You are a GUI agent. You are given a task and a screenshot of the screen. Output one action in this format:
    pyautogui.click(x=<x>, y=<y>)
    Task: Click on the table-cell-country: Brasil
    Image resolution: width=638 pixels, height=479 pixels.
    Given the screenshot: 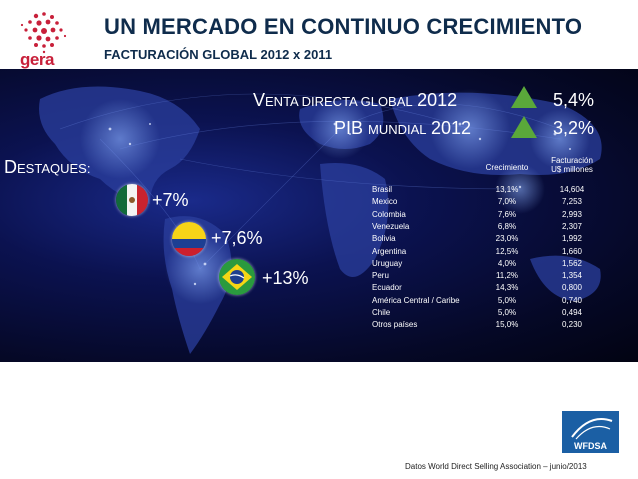 What is the action you would take?
    pyautogui.click(x=382, y=189)
    